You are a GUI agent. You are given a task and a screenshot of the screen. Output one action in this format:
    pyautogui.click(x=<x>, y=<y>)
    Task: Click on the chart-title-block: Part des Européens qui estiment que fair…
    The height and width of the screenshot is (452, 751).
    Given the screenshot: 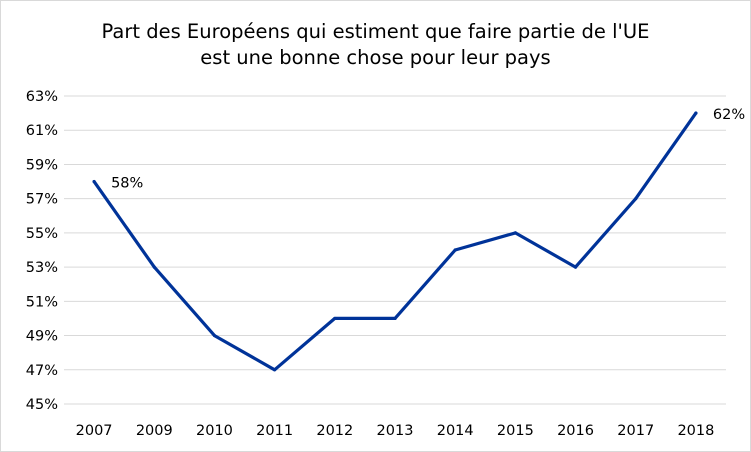 What is the action you would take?
    pyautogui.click(x=375, y=45)
    